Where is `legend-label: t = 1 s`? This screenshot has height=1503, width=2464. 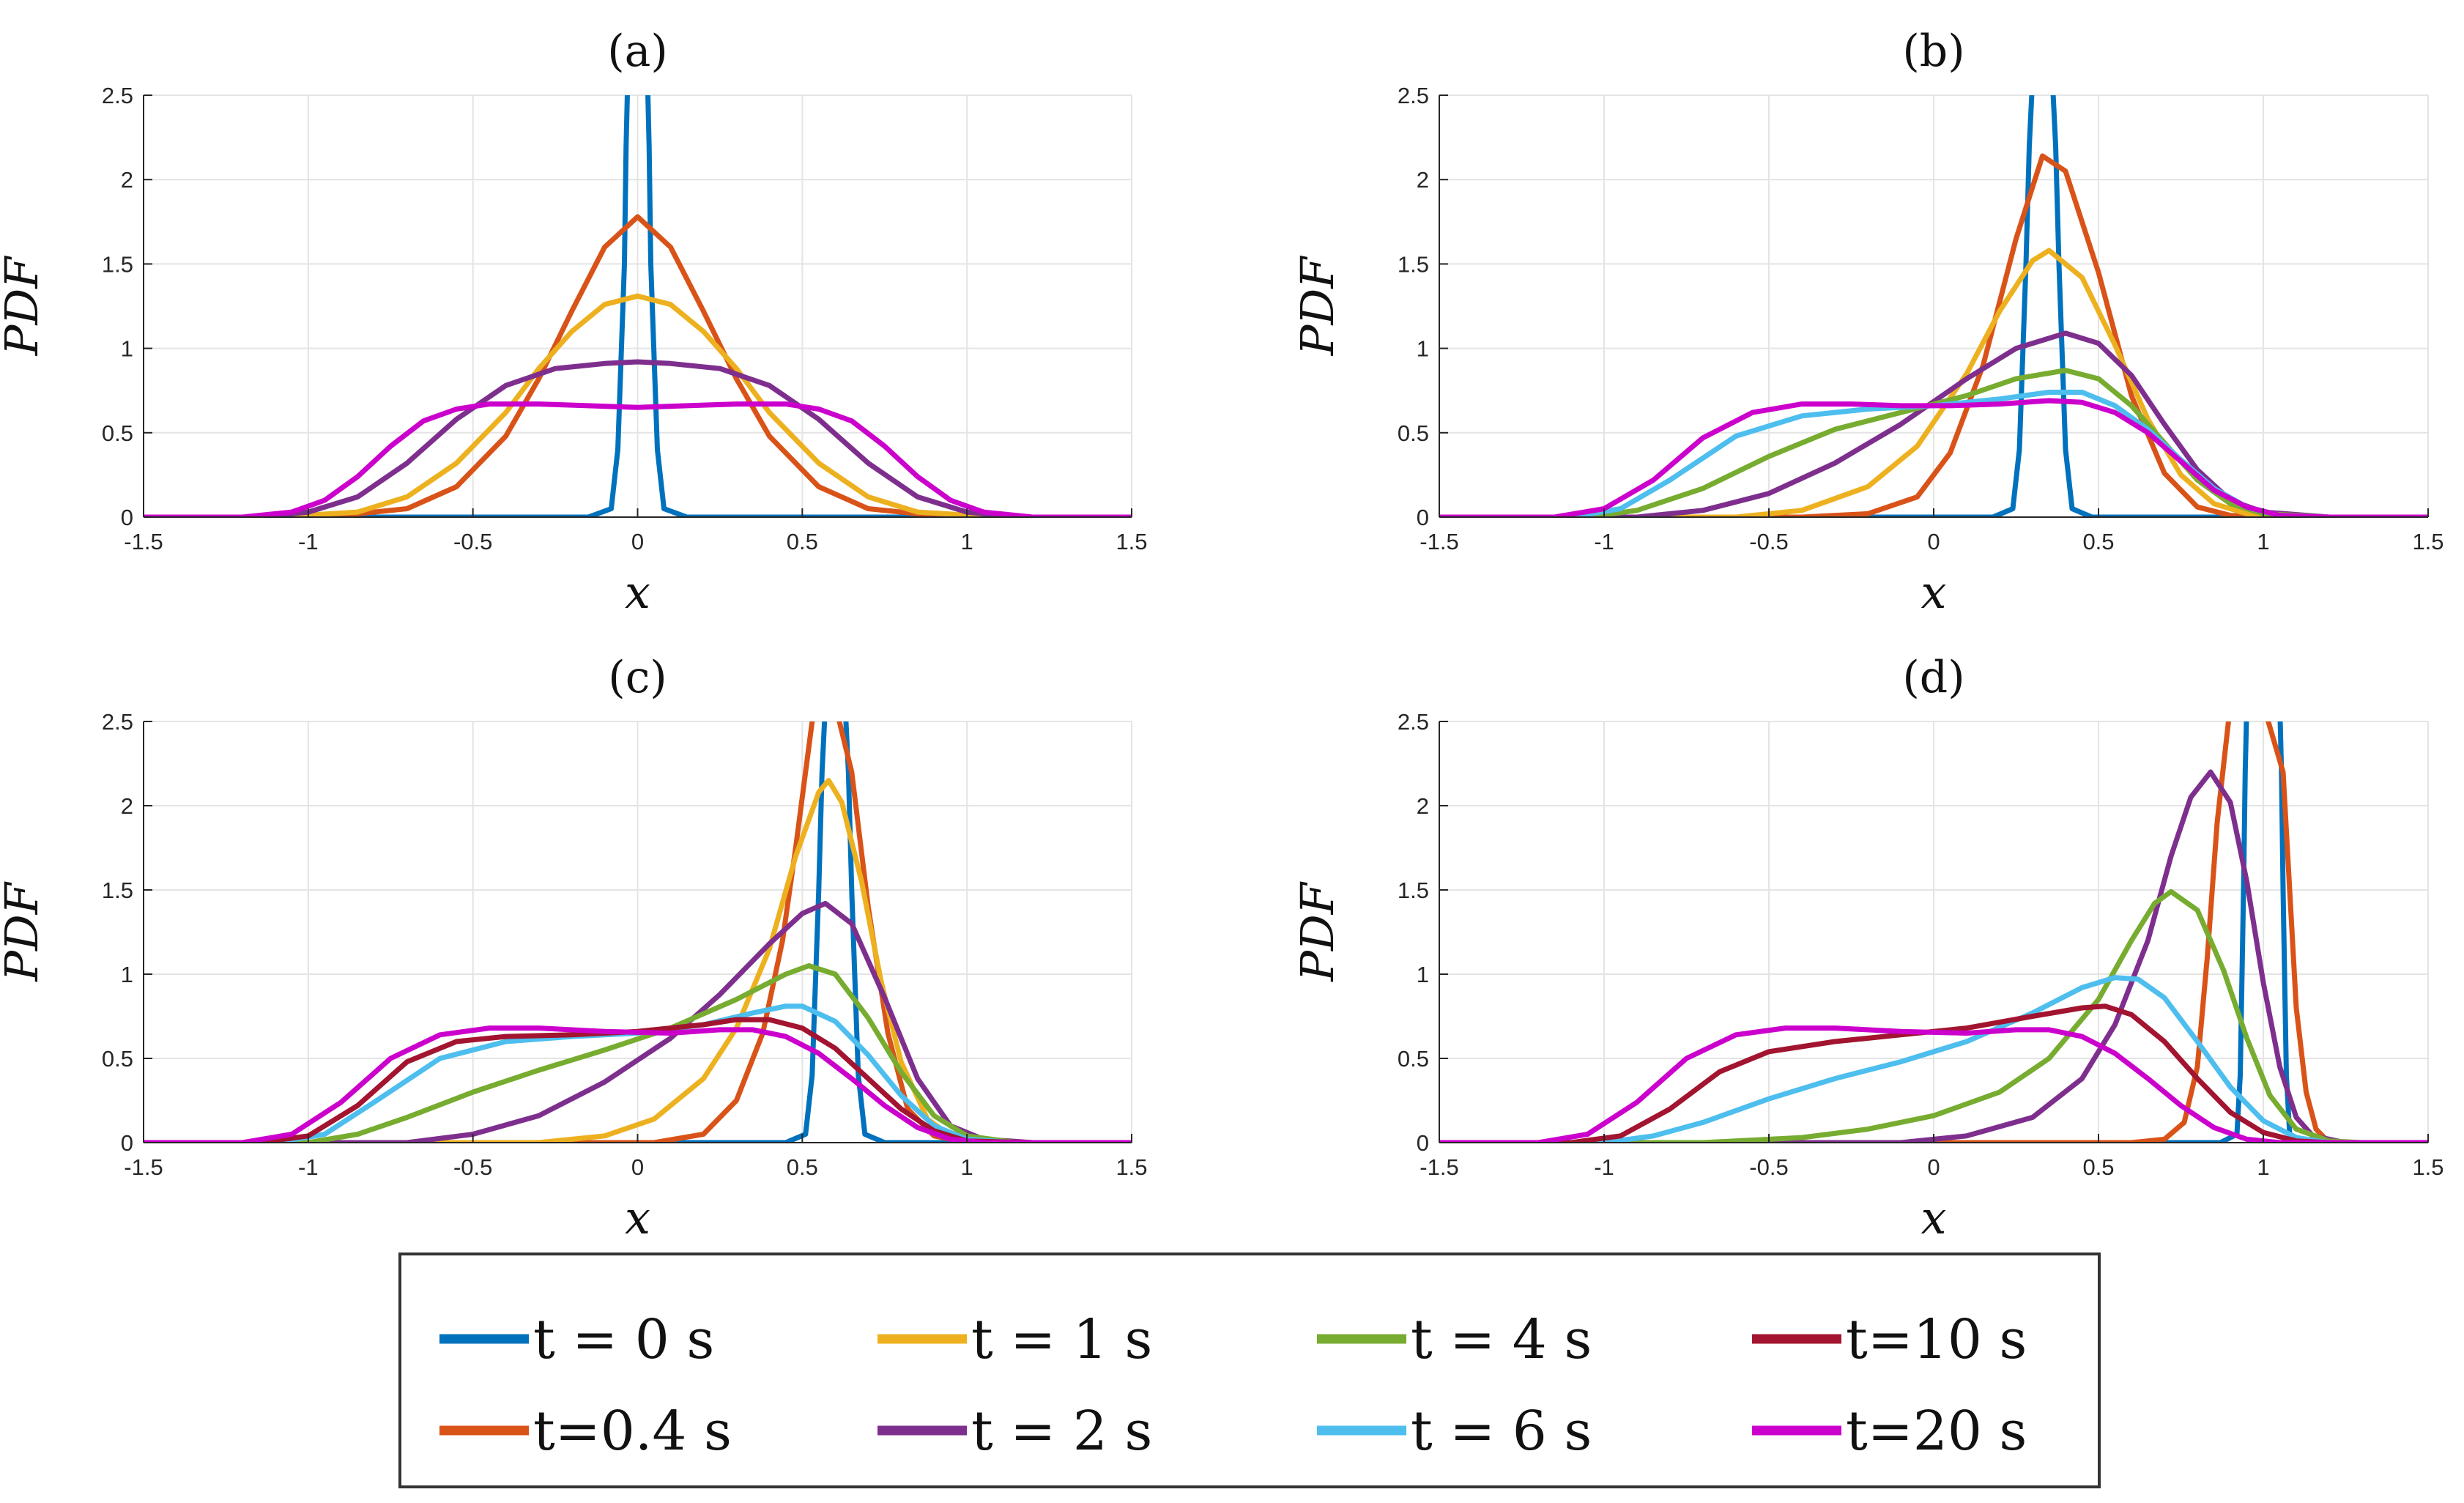
legend-label: t = 1 s is located at coordinates (1061, 1339).